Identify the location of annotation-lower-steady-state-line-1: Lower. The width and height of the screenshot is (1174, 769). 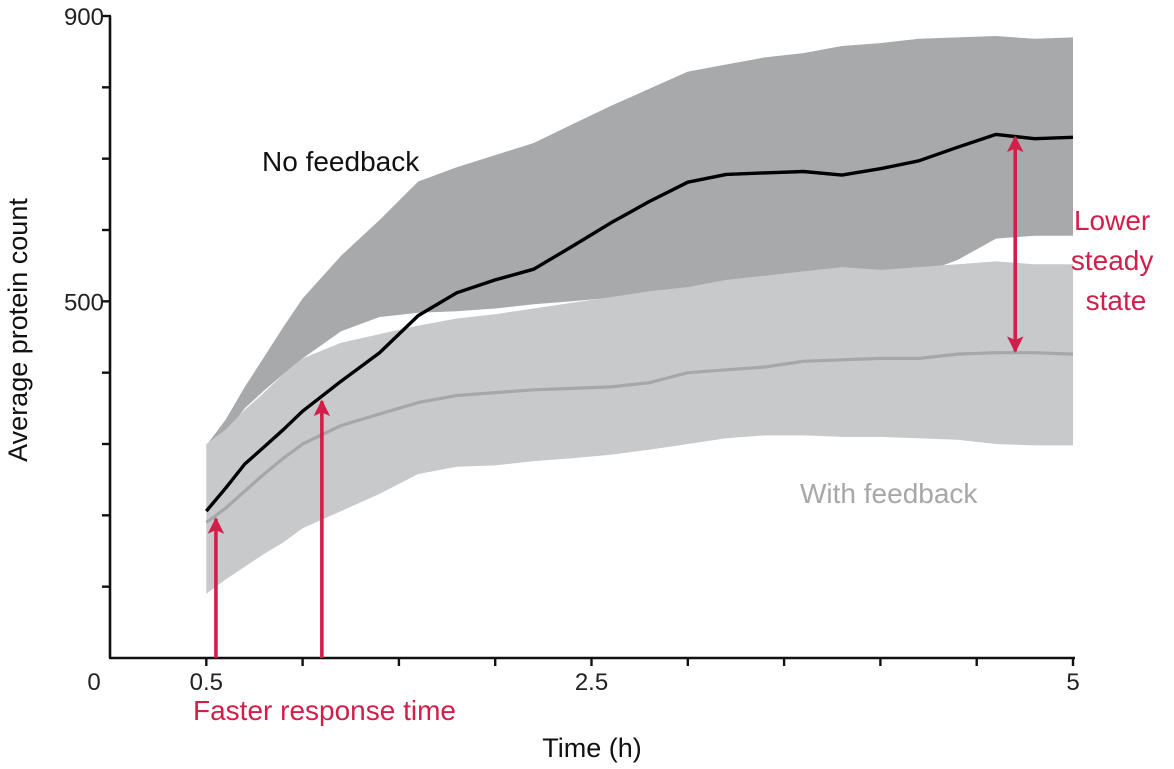
(1112, 220).